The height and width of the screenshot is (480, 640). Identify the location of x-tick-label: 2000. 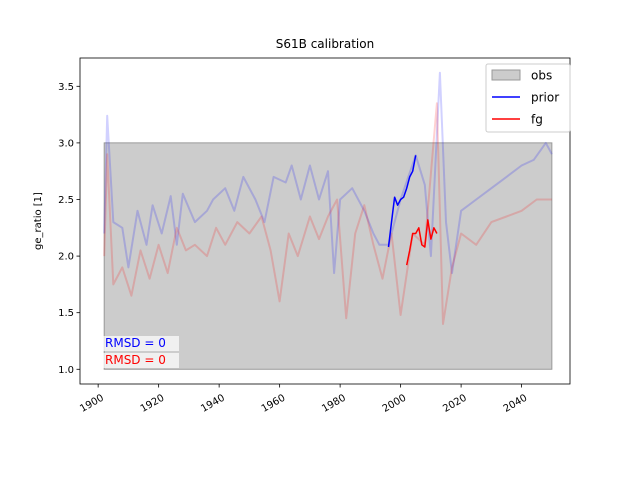
(395, 404).